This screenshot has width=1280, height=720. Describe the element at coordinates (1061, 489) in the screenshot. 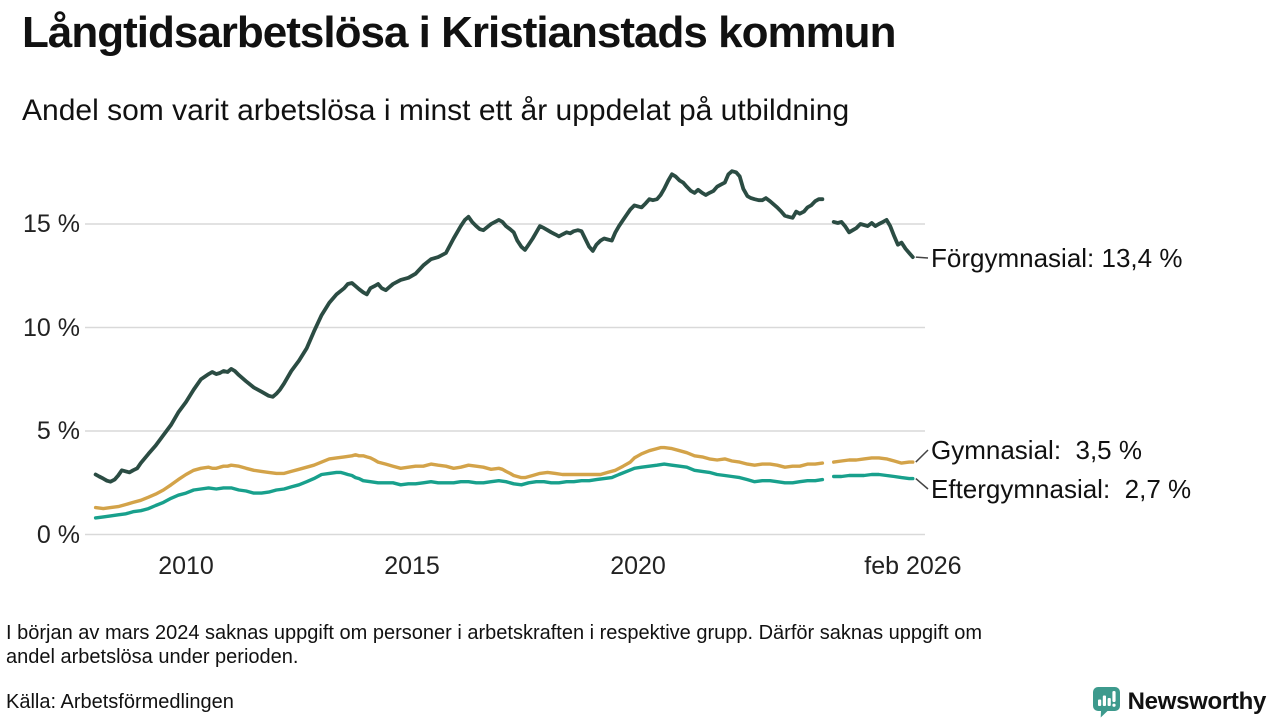

I see `series-label-eftergymnasial: Eftergymnasial: 2,7 %` at that location.